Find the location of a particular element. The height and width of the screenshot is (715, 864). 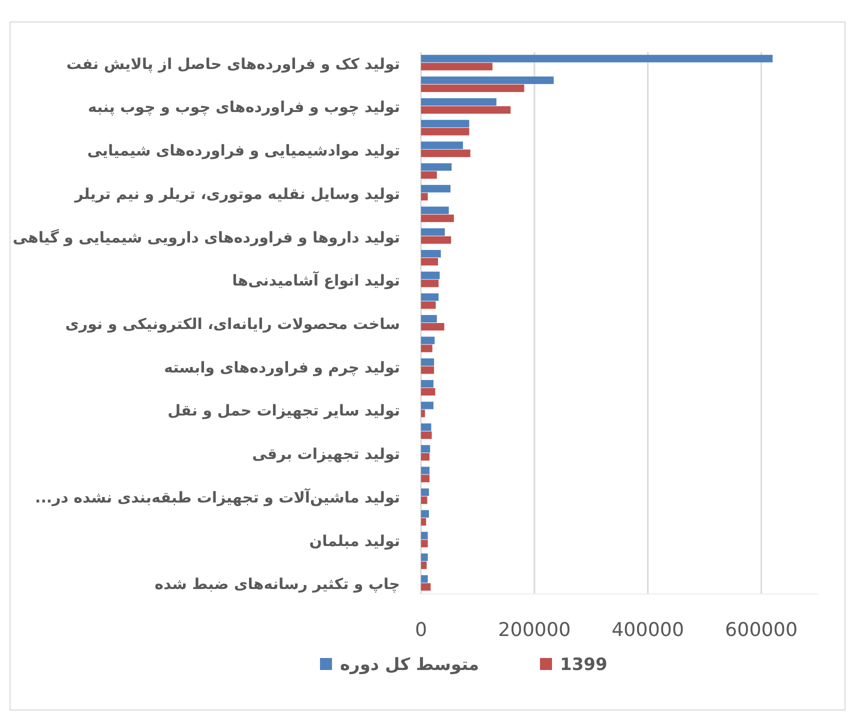

y-tick-label: ساخت محصولات رایانه‌ای، الکترونیکی و نوری is located at coordinates (232, 324).